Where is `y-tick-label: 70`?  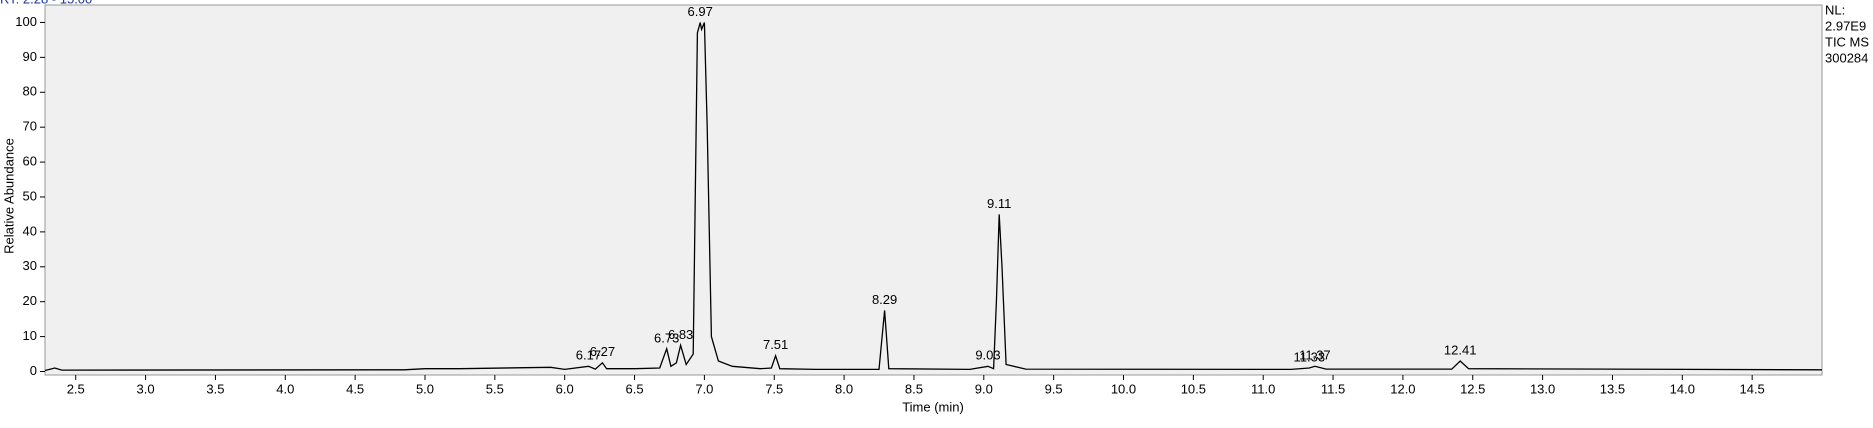 y-tick-label: 70 is located at coordinates (30, 126).